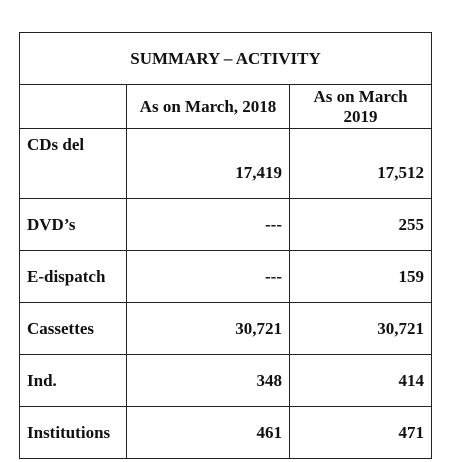 This screenshot has width=466, height=462. I want to click on row-label: E-dispatch, so click(73, 276).